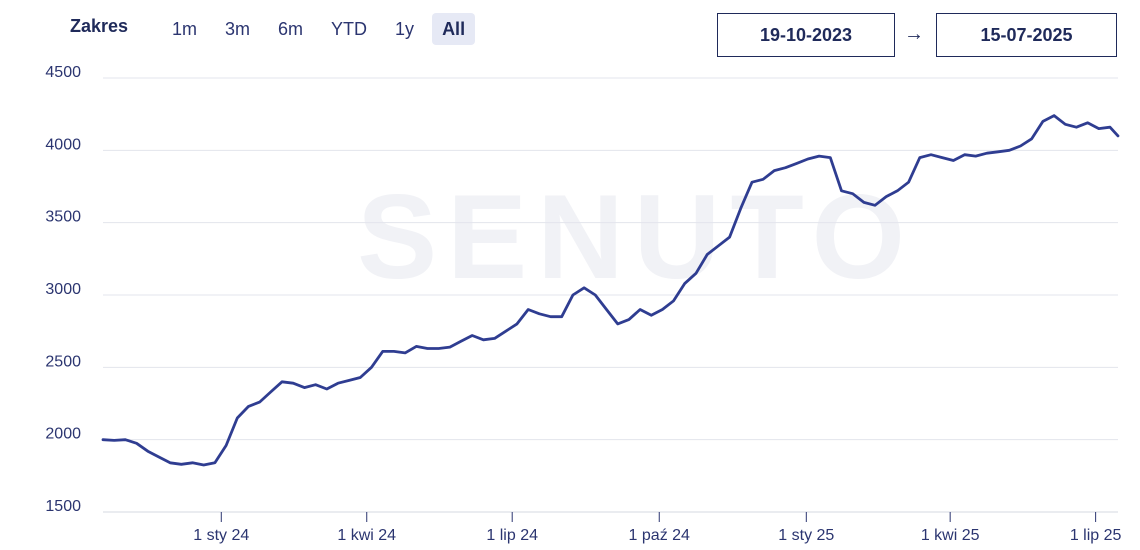 Image resolution: width=1140 pixels, height=550 pixels. I want to click on range-label: Zakres, so click(99, 26).